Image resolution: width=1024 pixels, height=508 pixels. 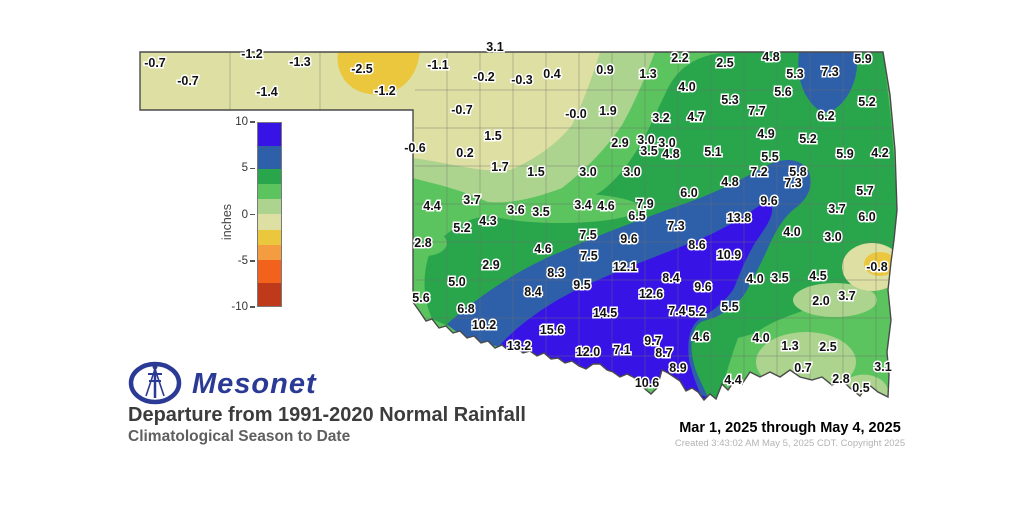 What do you see at coordinates (248, 168) in the screenshot?
I see `legend-tick-label: 5` at bounding box center [248, 168].